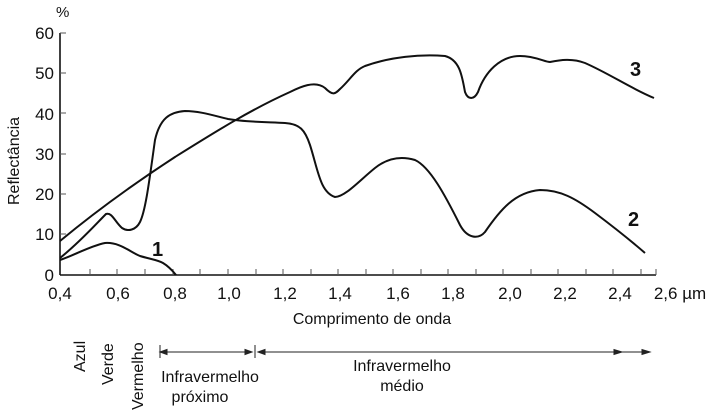 The image size is (709, 411). I want to click on series-1-curve, so click(118, 258).